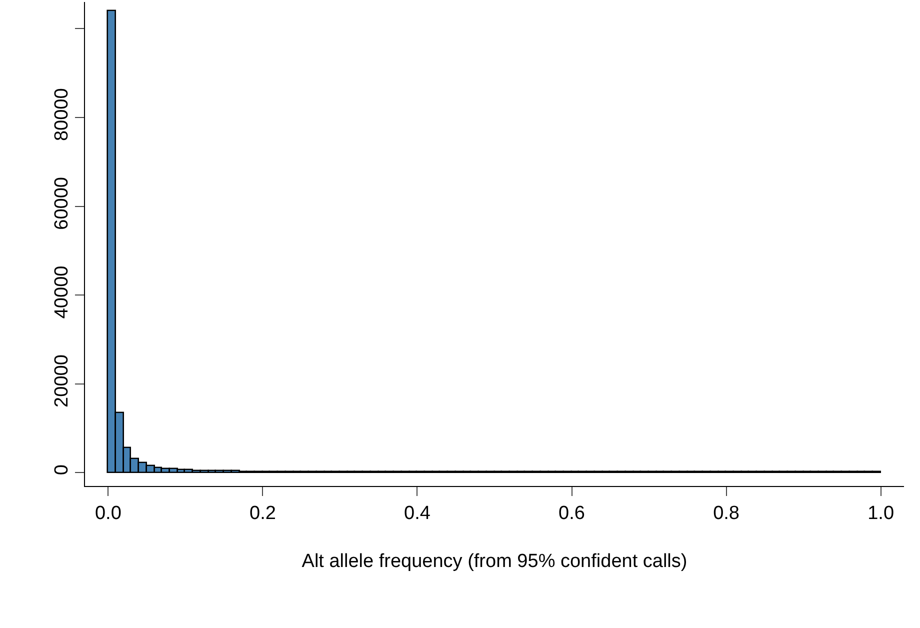  What do you see at coordinates (263, 513) in the screenshot?
I see `x-tick-label: 0.2` at bounding box center [263, 513].